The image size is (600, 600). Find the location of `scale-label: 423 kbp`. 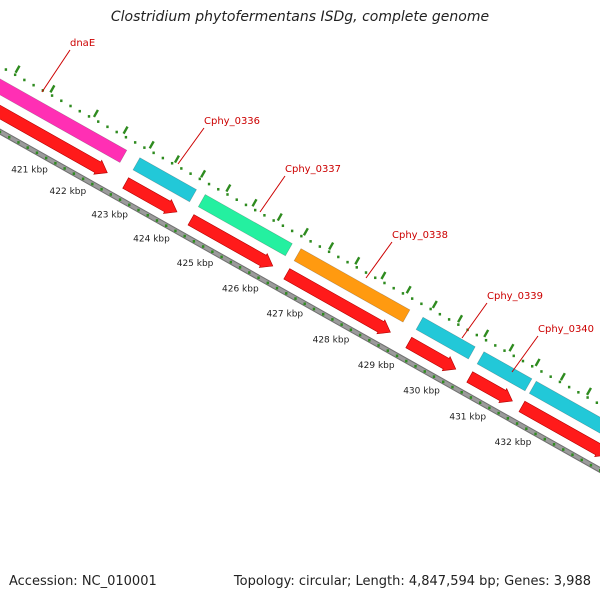

scale-label: 423 kbp is located at coordinates (109, 216).